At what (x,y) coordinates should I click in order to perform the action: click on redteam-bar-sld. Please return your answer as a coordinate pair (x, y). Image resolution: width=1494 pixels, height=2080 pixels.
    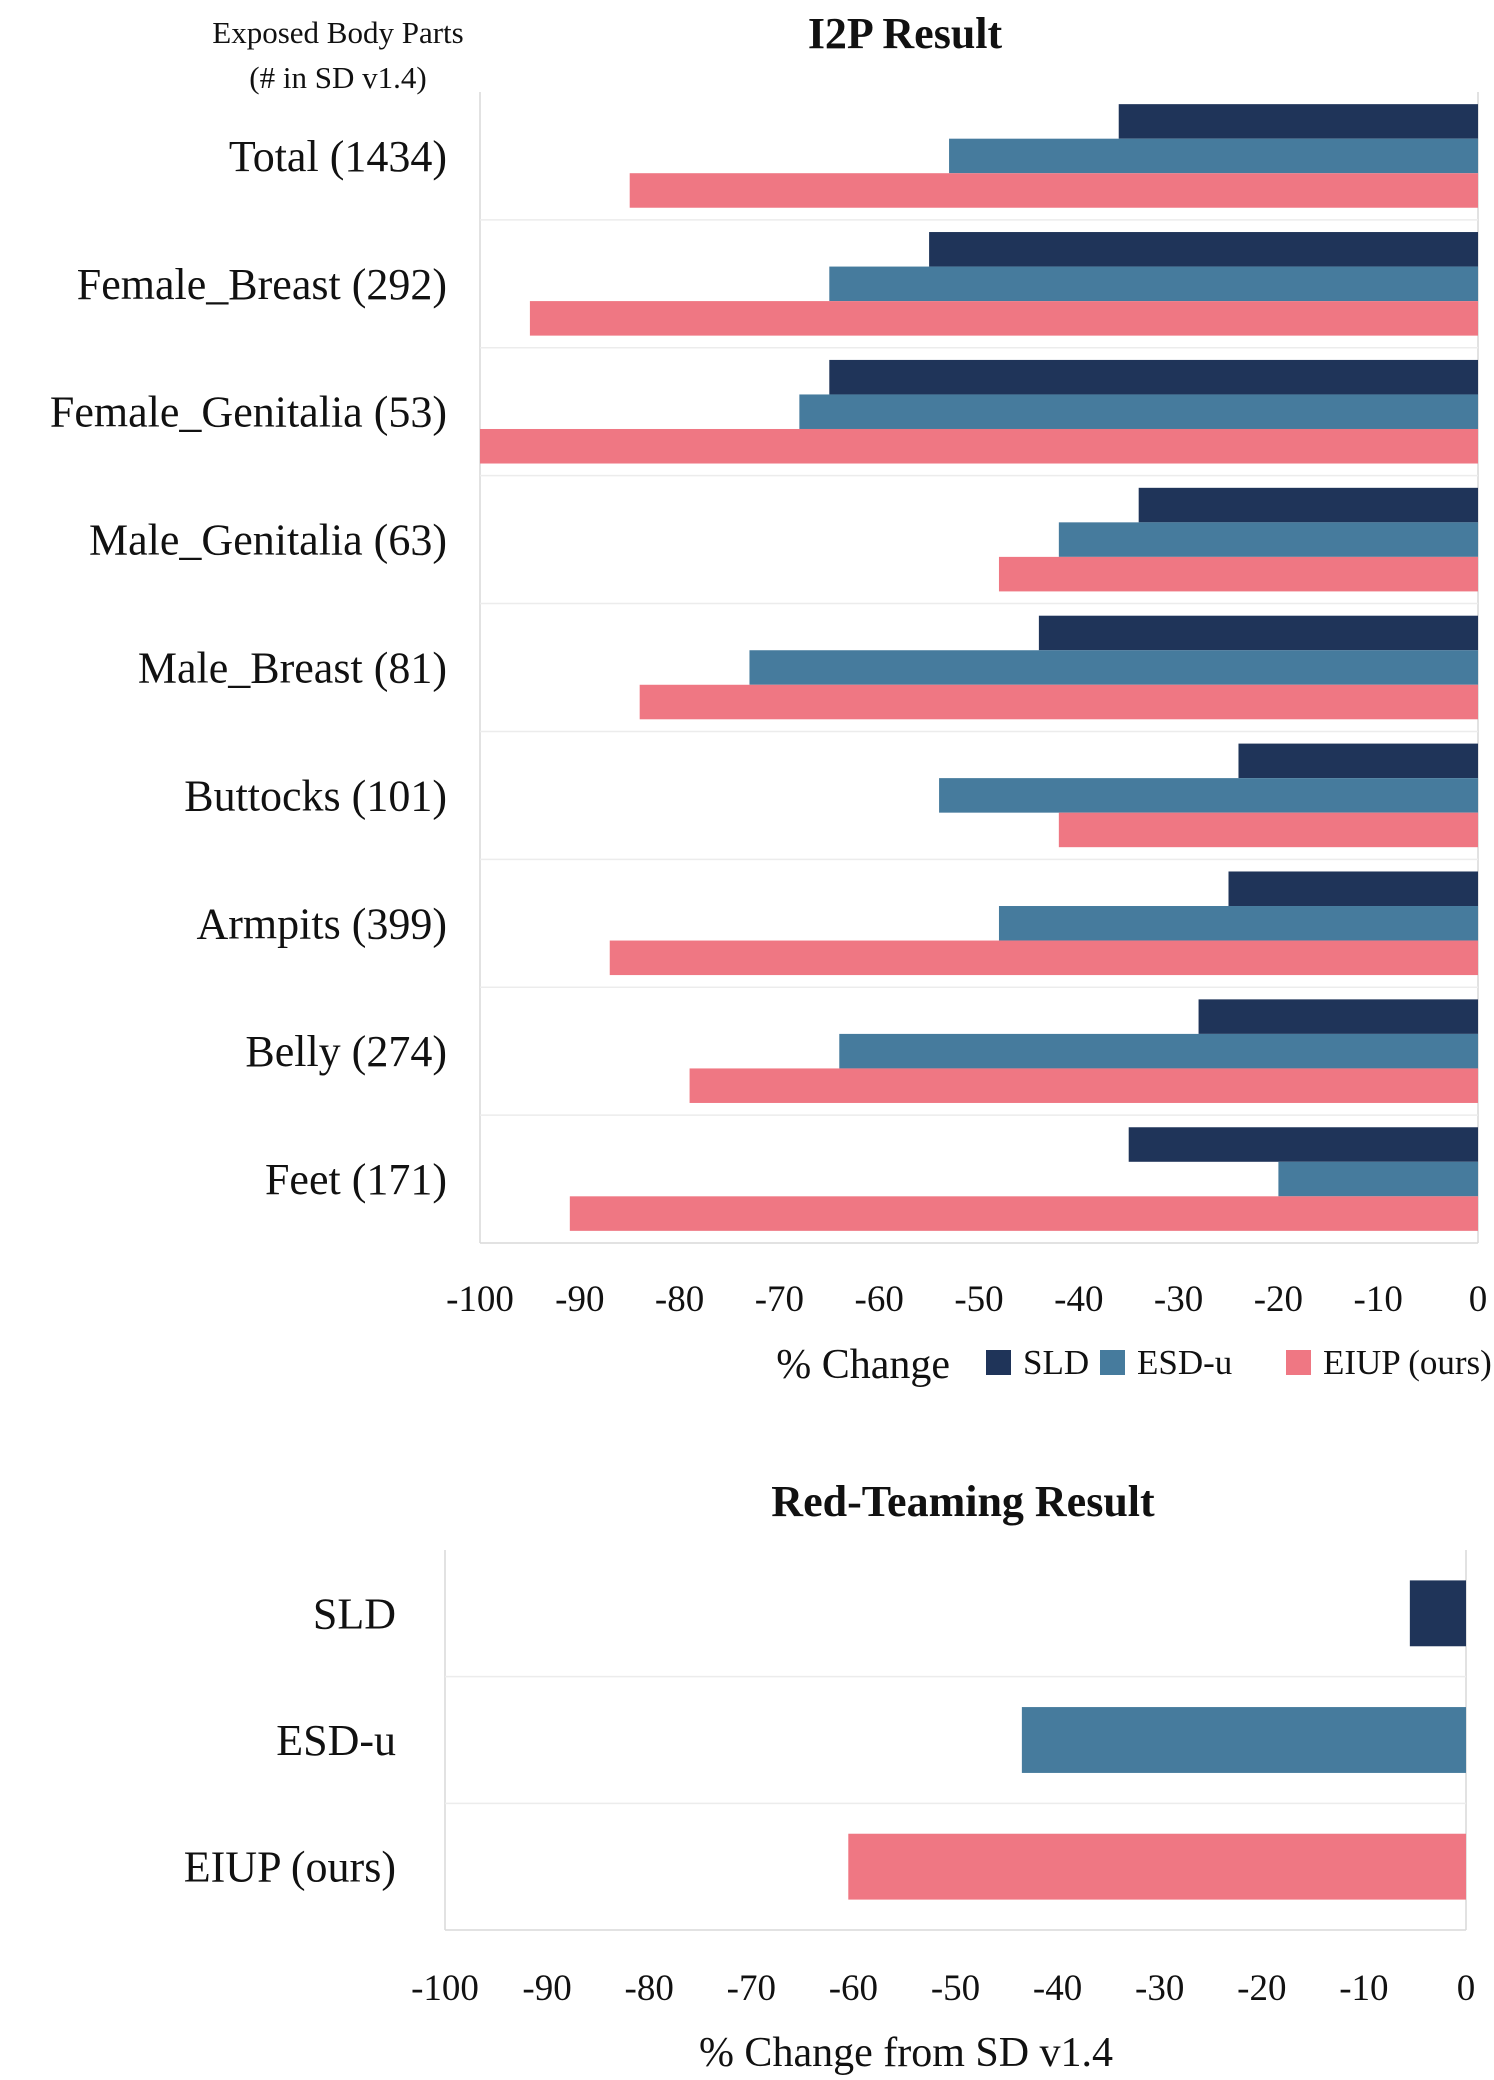
    Looking at the image, I should click on (1437, 1613).